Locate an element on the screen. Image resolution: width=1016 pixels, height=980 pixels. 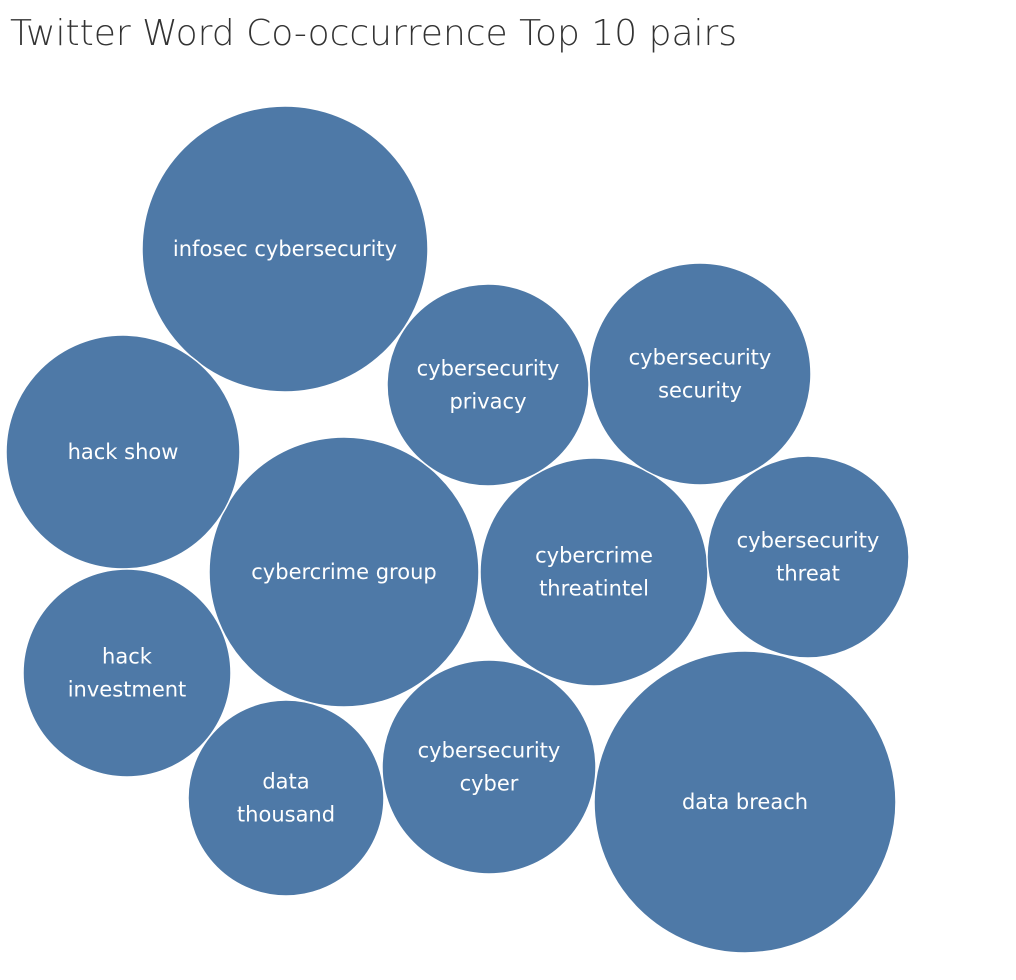
bubble-label: security is located at coordinates (700, 391).